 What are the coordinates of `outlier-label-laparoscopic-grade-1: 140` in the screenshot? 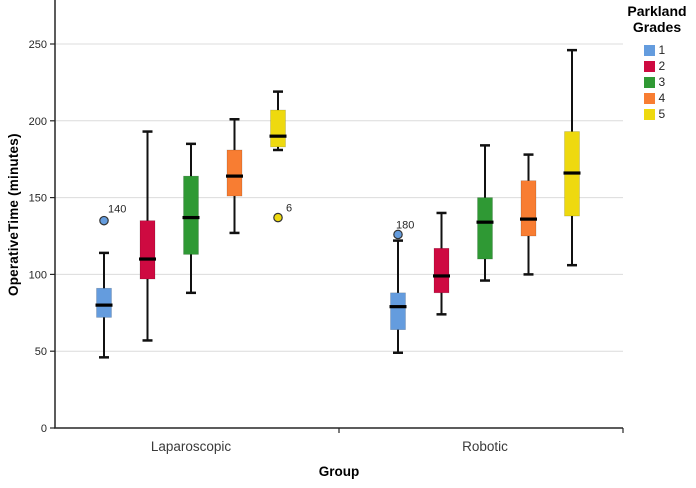 It's located at (117, 210).